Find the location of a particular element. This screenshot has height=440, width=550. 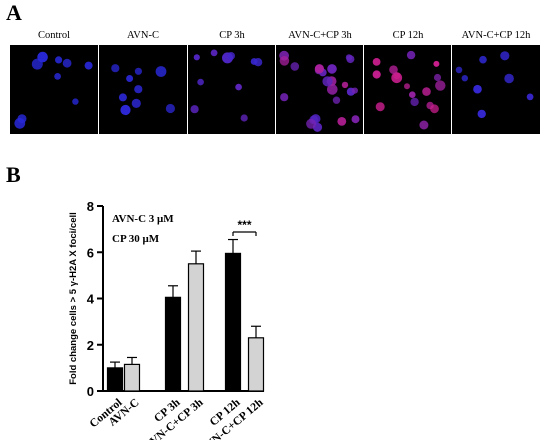

micrograph-label-avn-c-cp-3h: AVN-C+CP 3h is located at coordinates (320, 35).